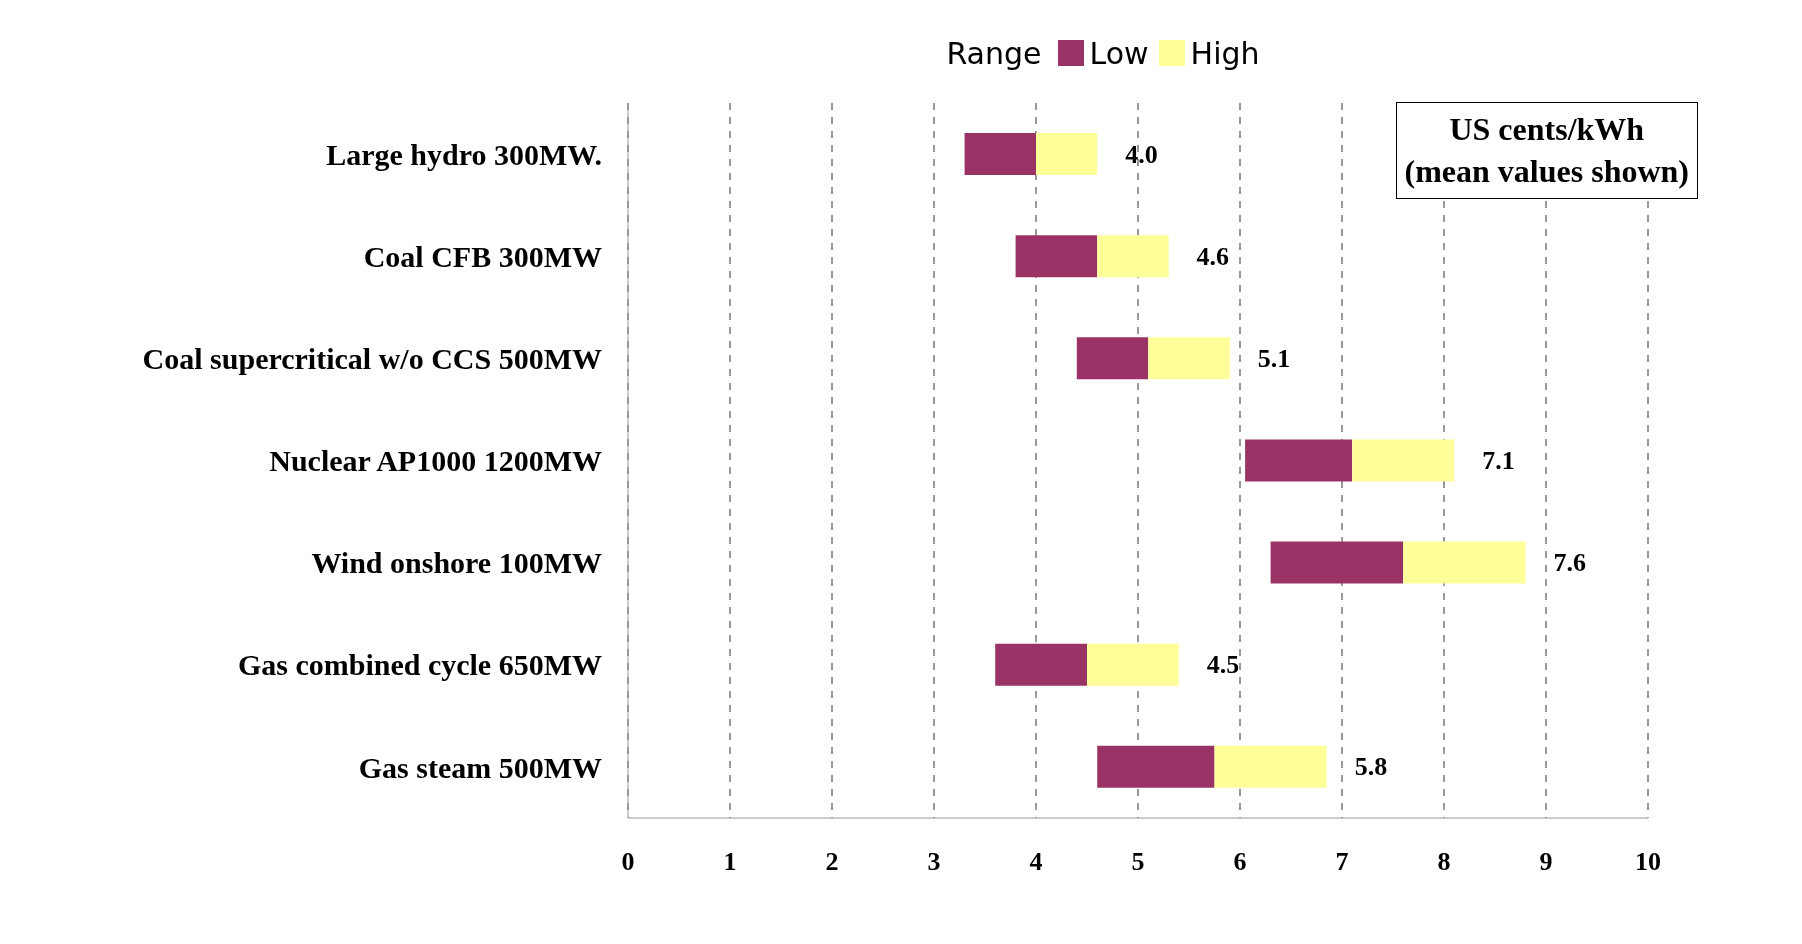 The image size is (1802, 944). I want to click on annotation: 5.1, so click(1274, 358).